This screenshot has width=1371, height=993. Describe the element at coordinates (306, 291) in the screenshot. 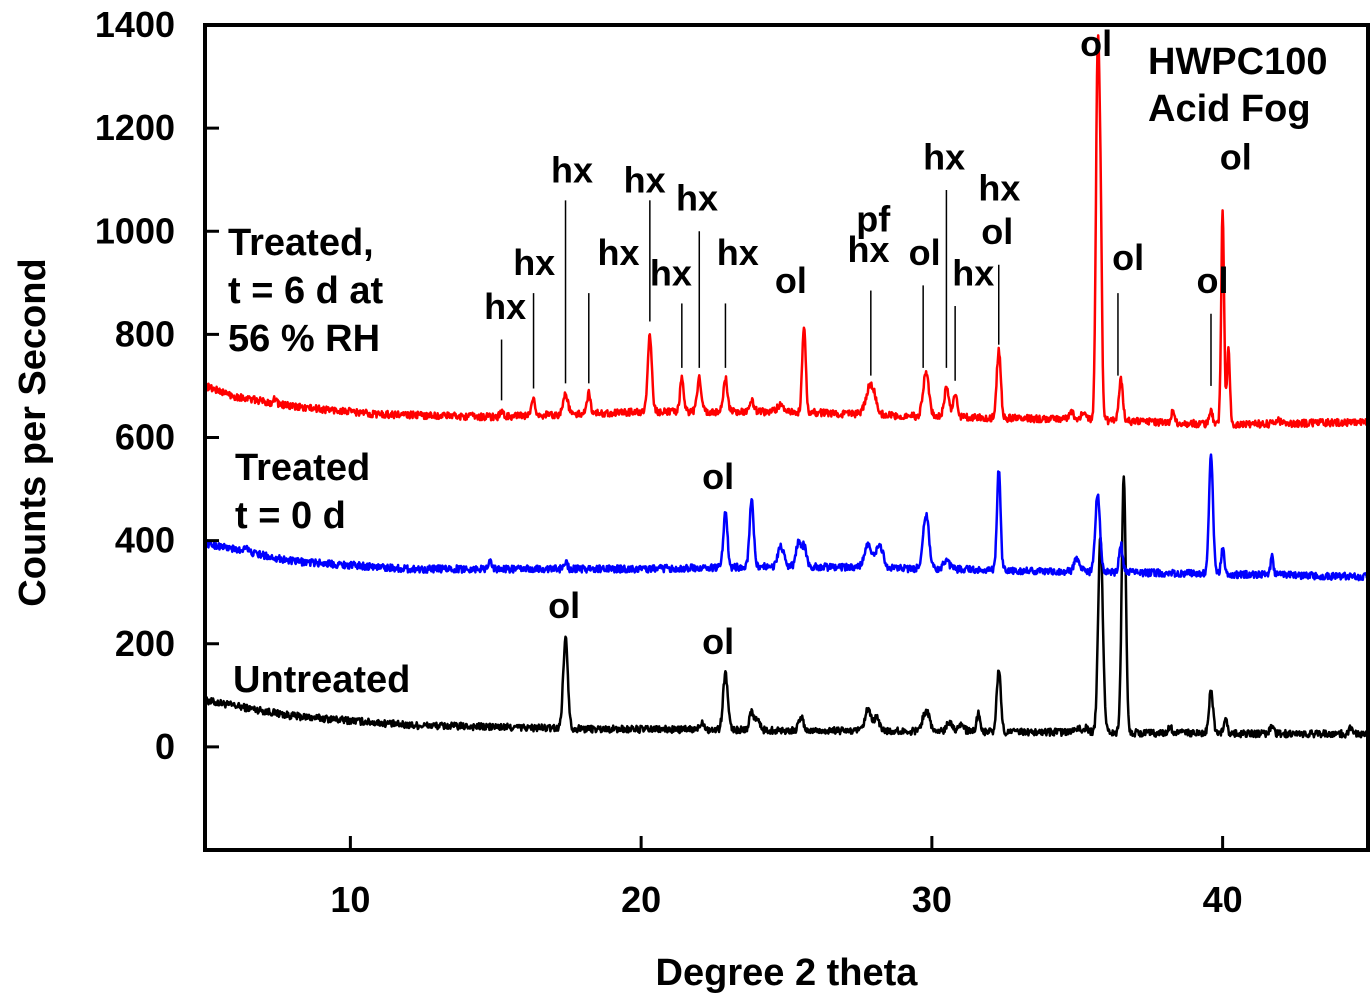

I see `series-label: t = 6 d at` at that location.